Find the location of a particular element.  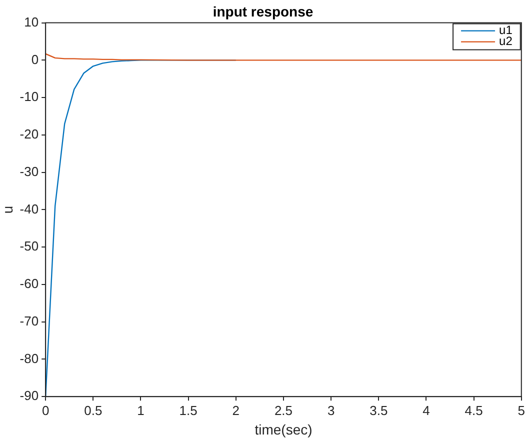

y-axis-title: u is located at coordinates (8, 210).